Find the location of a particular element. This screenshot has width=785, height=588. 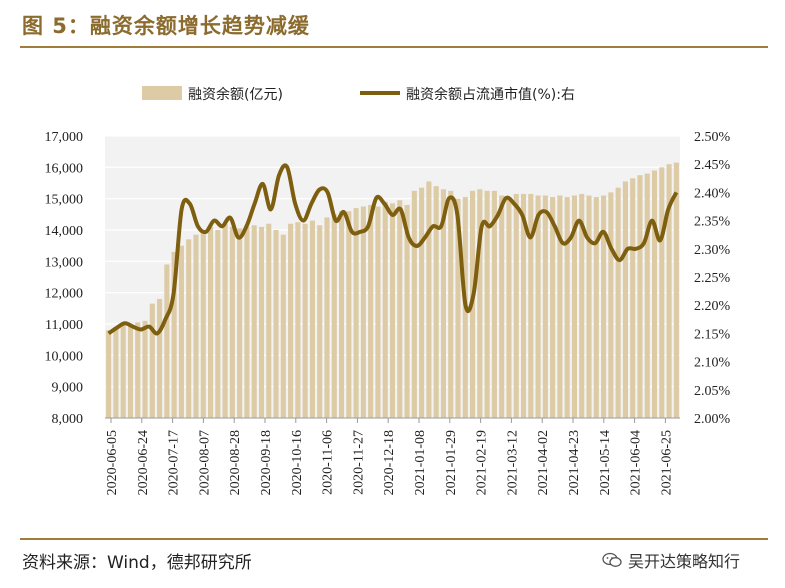

x-tick-label: 2021-06-04 is located at coordinates (636, 462).